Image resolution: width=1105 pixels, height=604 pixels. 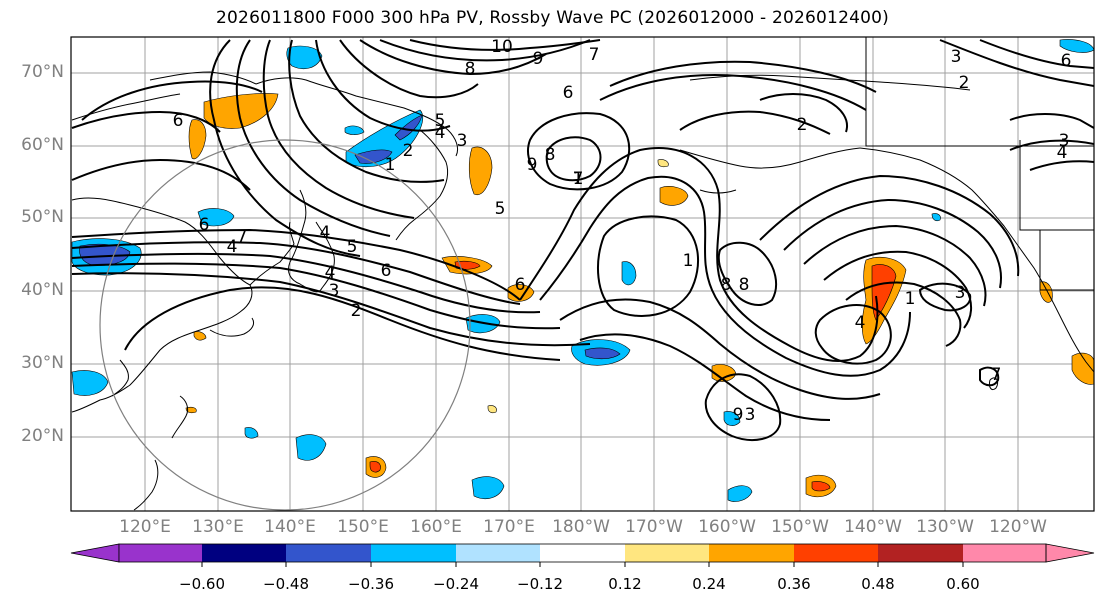 What do you see at coordinates (290, 527) in the screenshot?
I see `lon-label-140e: 140°E` at bounding box center [290, 527].